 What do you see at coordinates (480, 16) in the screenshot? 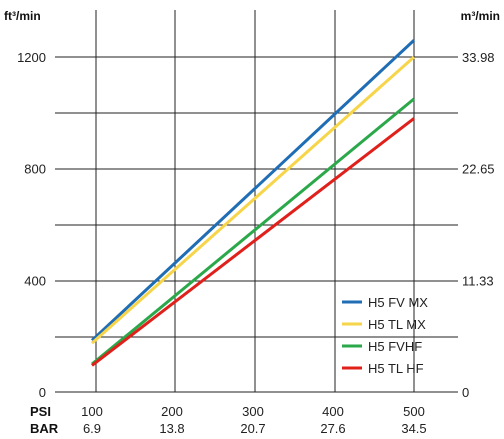
I see `right-axis-unit: m³/min` at bounding box center [480, 16].